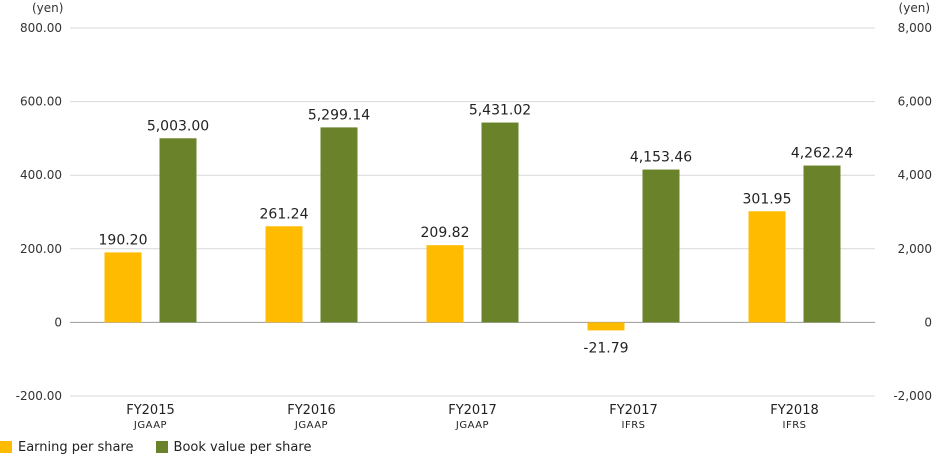 The image size is (936, 456). I want to click on legend-swatch-eps, so click(6, 447).